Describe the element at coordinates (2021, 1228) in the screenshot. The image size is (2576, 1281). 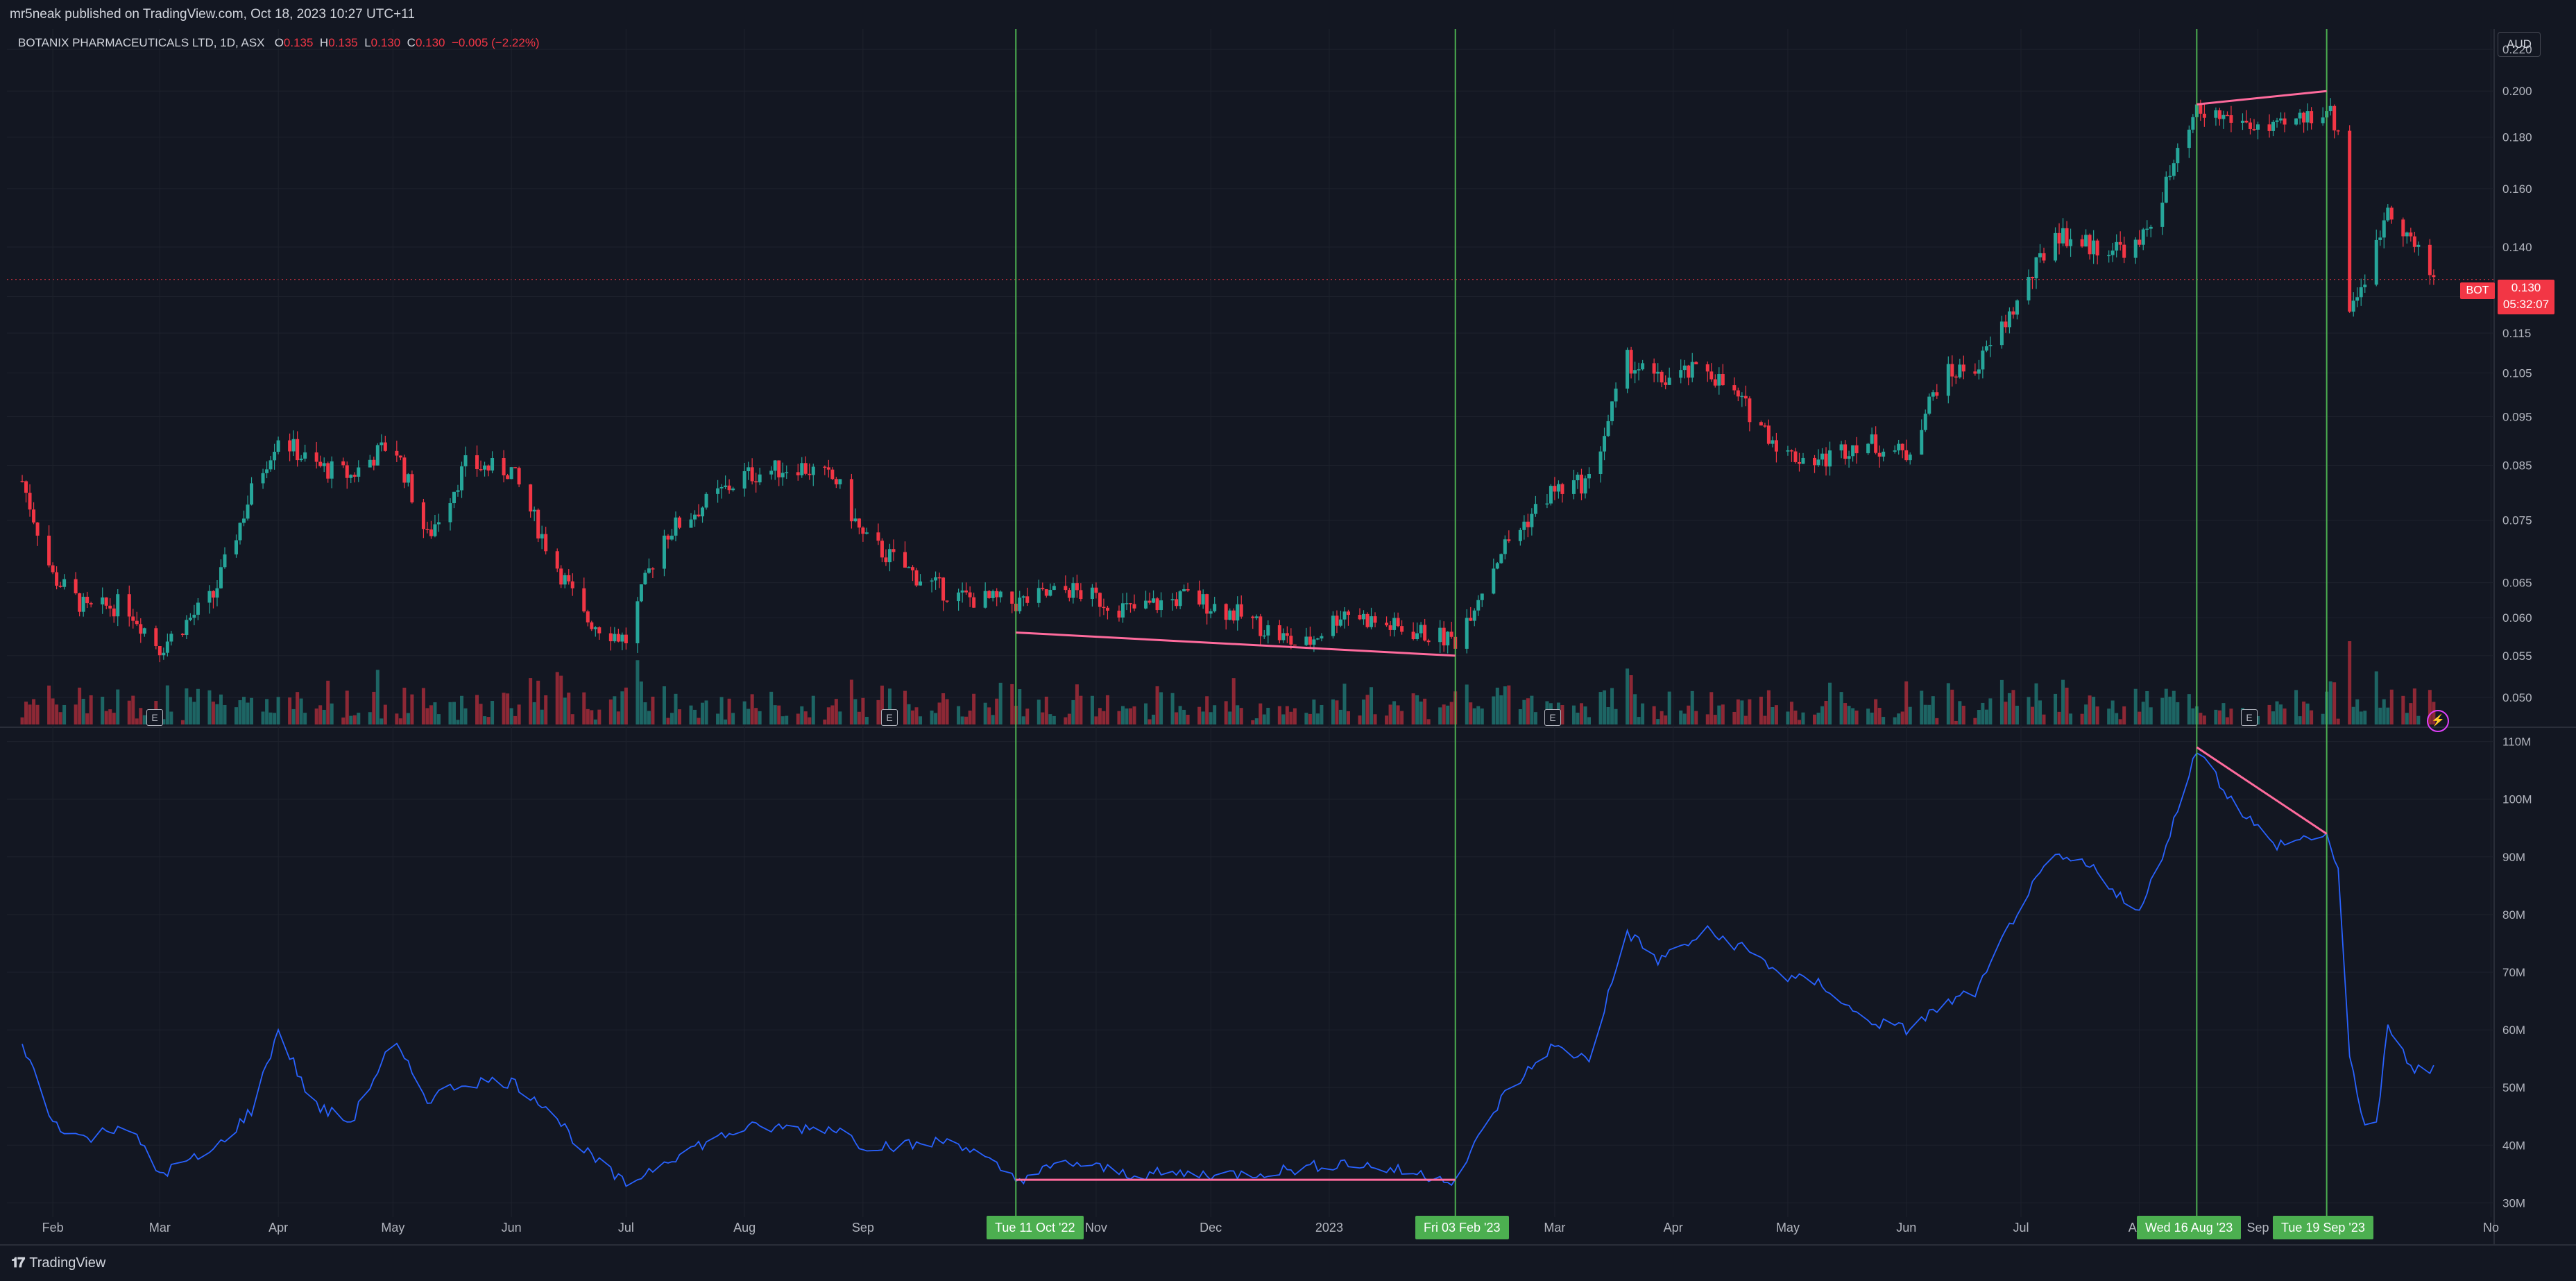
I see `time-tick-label: Jul` at that location.